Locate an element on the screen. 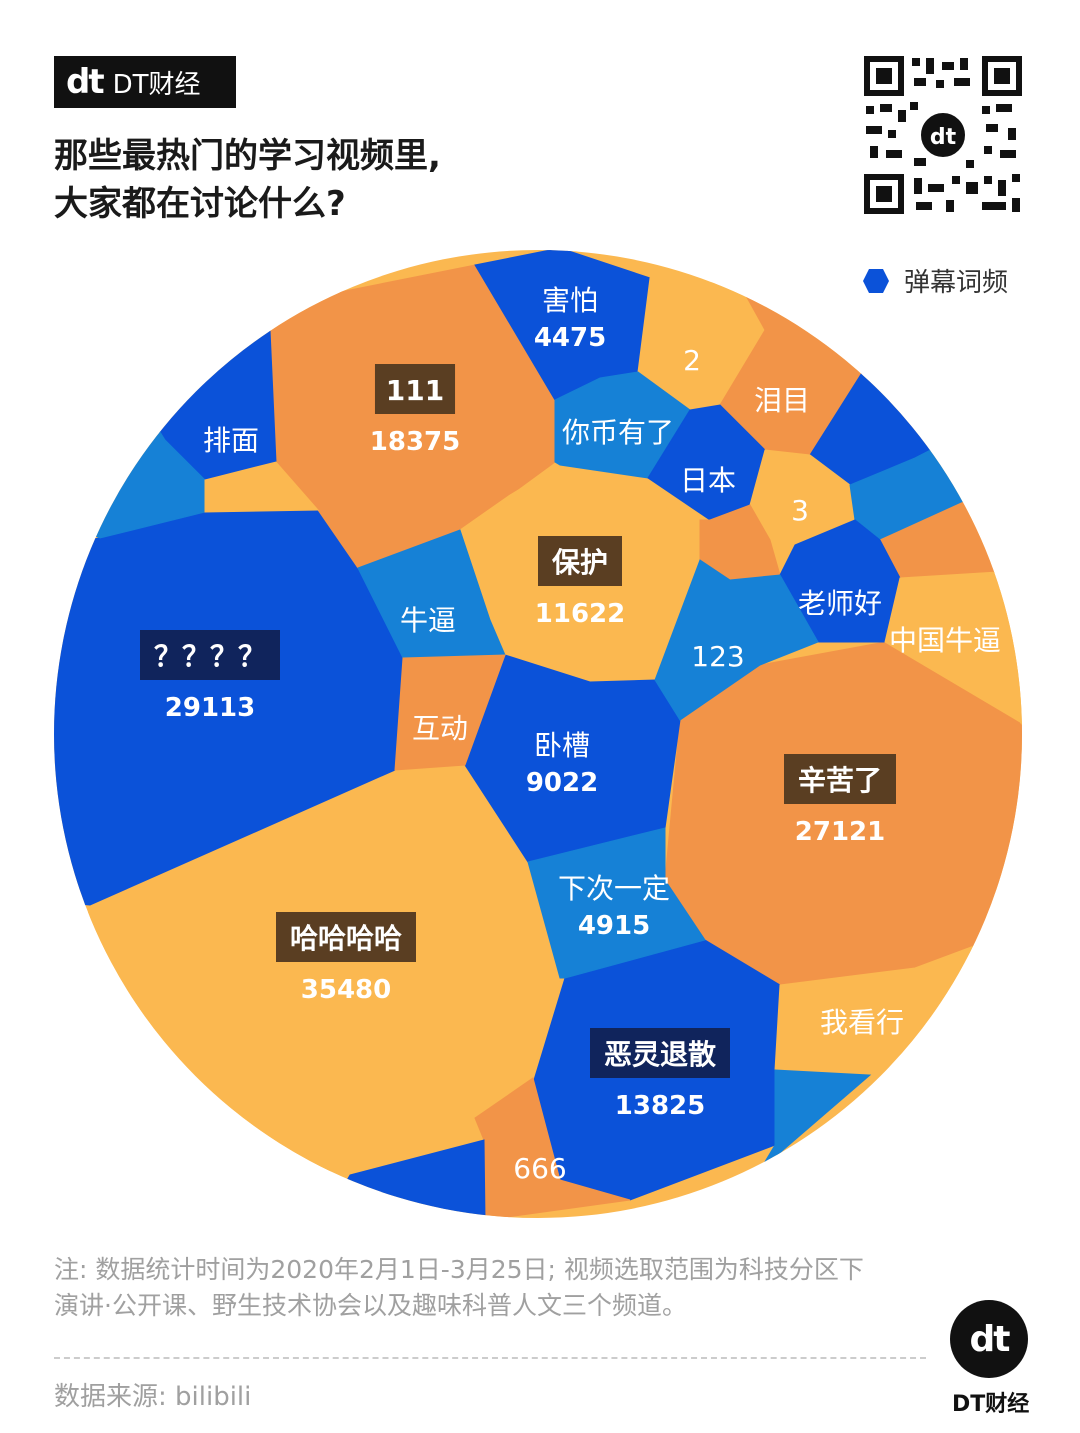  data-label-word: 恶灵退散 is located at coordinates (660, 1054).